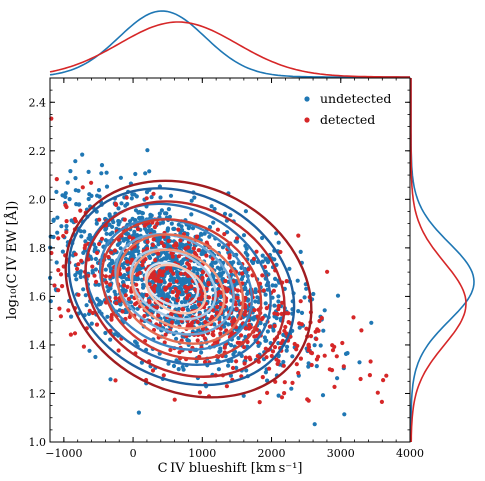 The width and height of the screenshot is (485, 481). Describe the element at coordinates (272, 453) in the screenshot. I see `x-tick-label: 2000` at that location.